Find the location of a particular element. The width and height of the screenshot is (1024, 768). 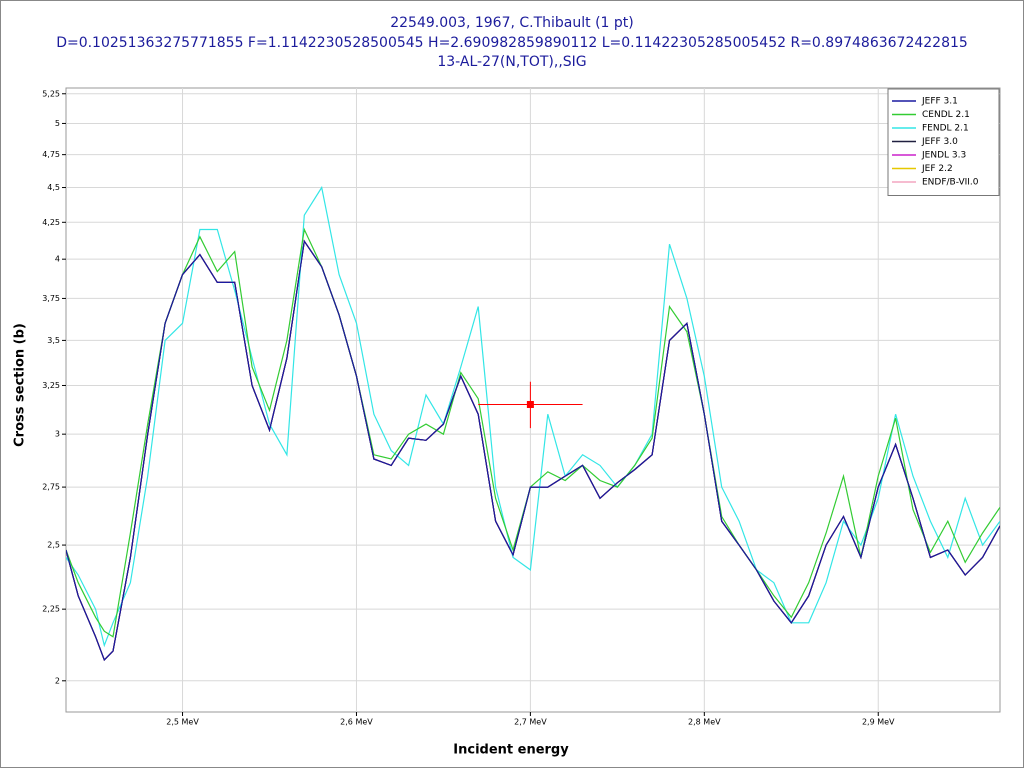

legend-label: JEFF 3.0 is located at coordinates (939, 142).